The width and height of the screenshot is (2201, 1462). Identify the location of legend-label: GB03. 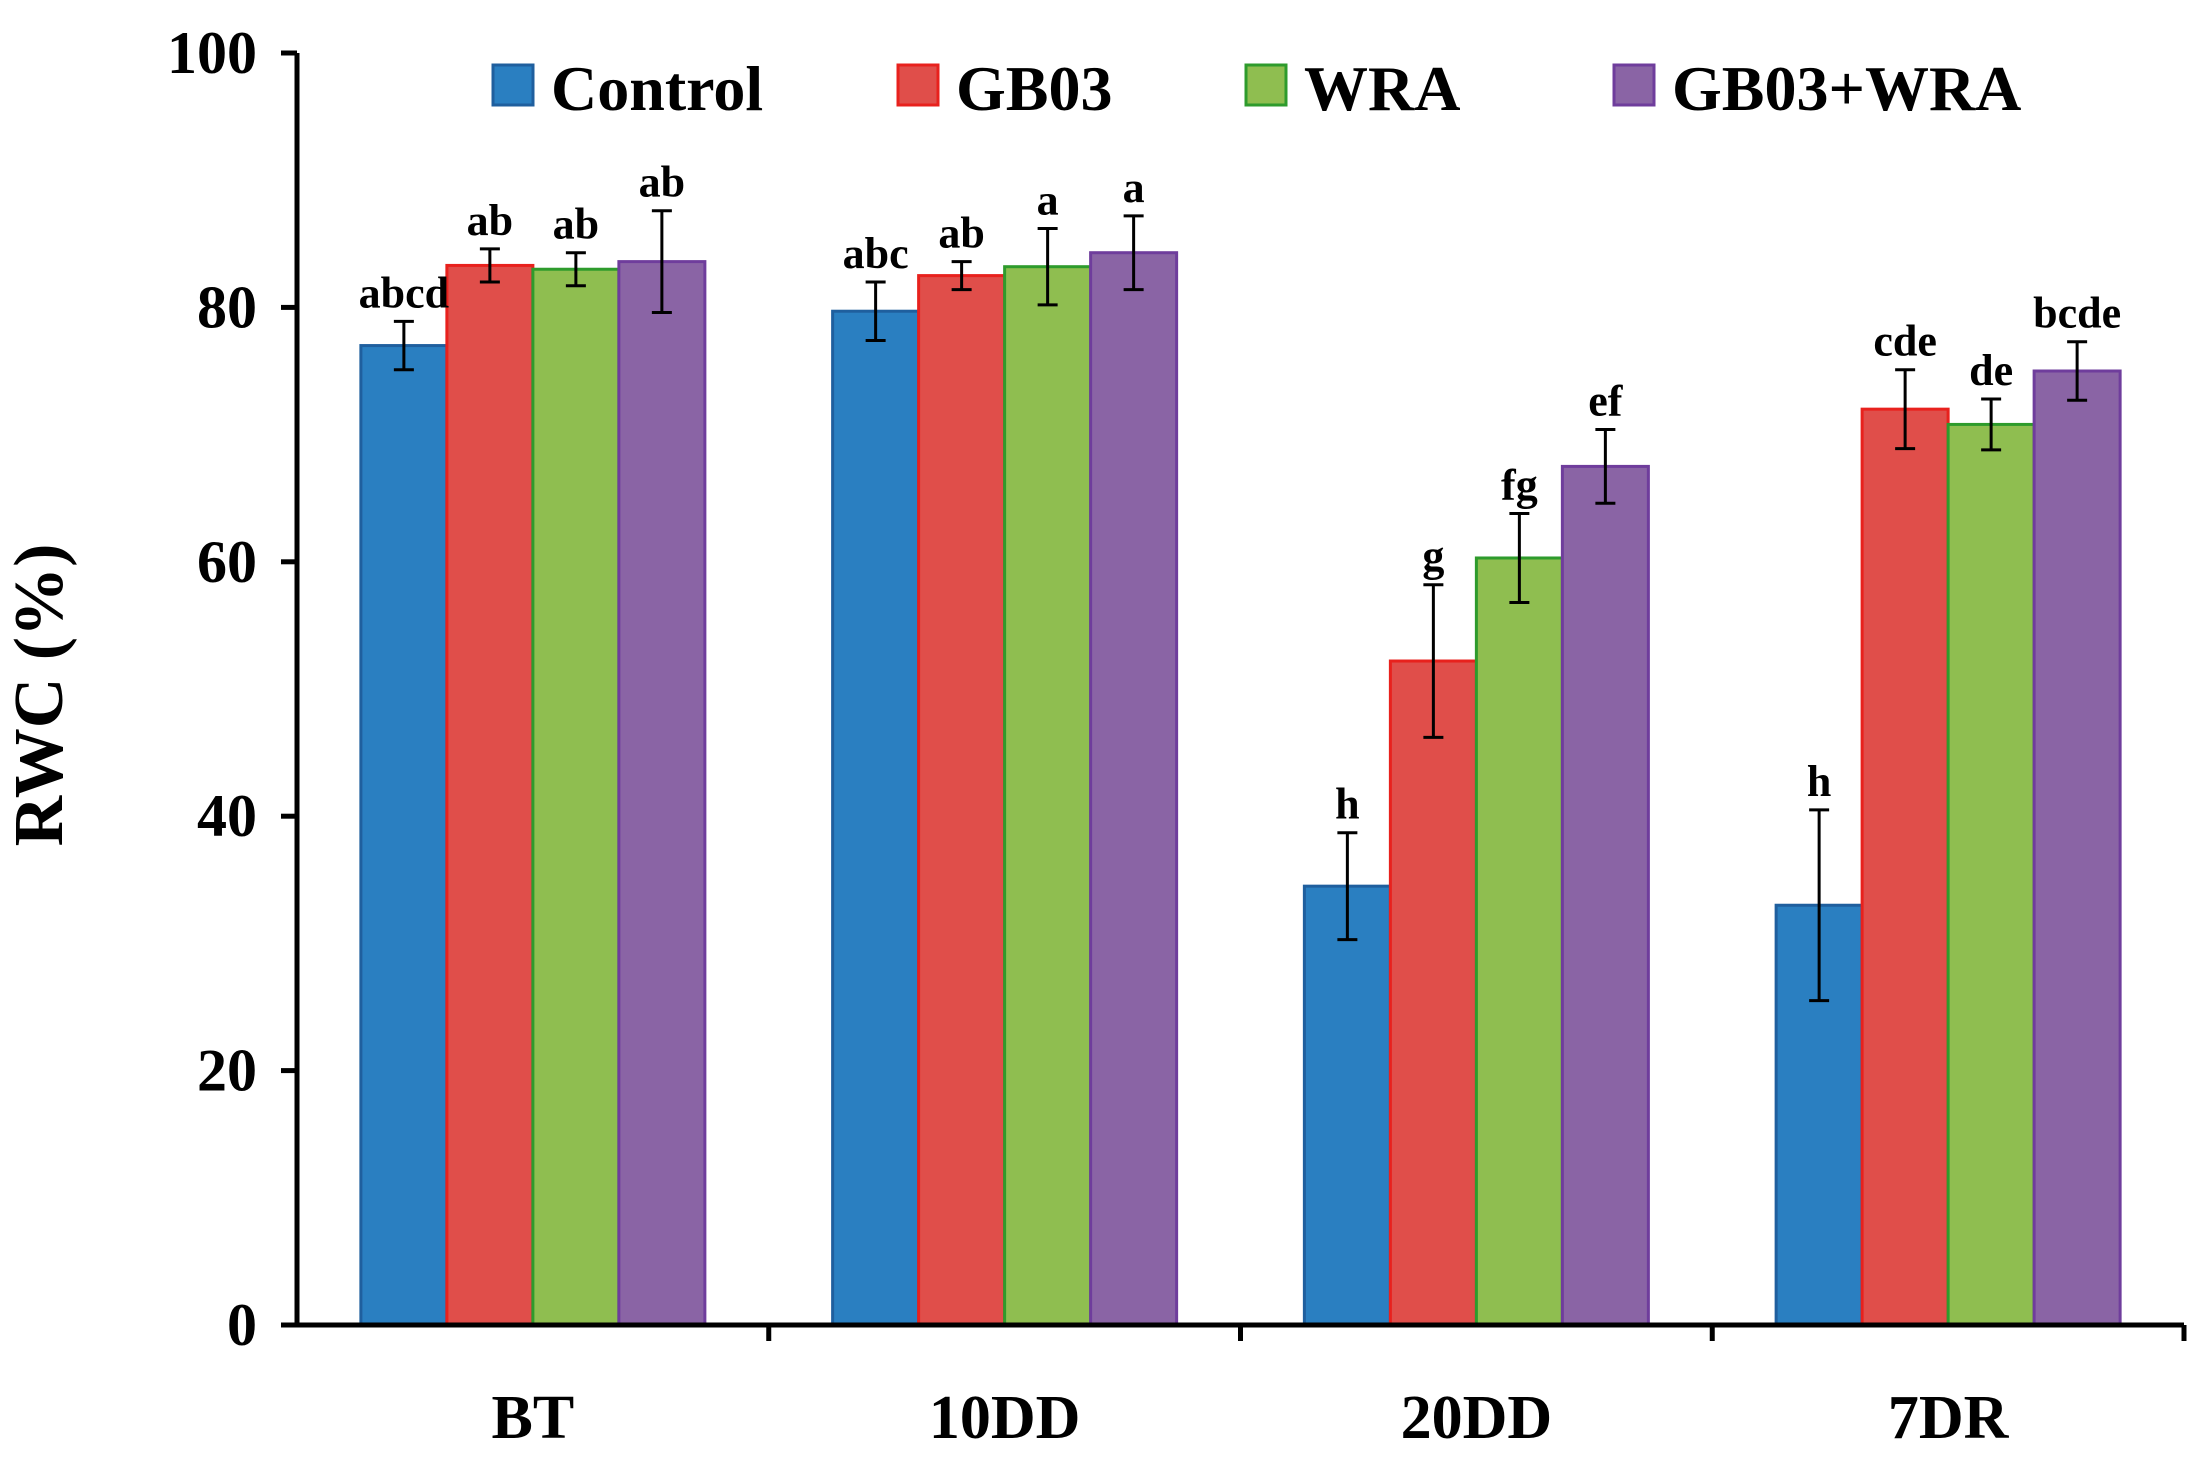
(1034, 88).